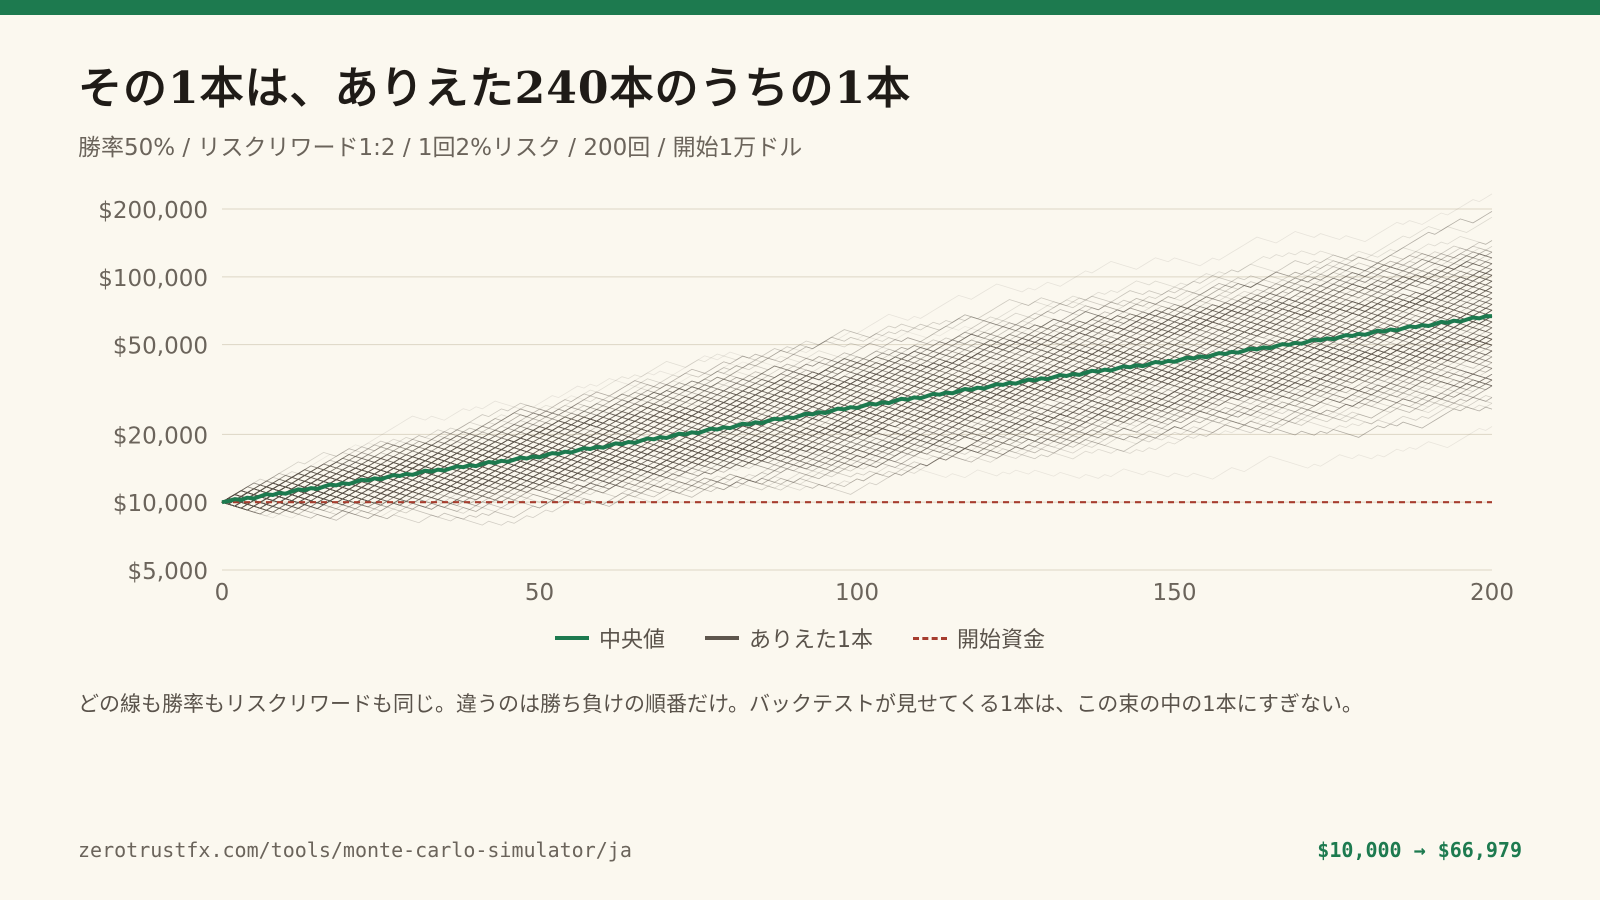 This screenshot has width=1600, height=900. What do you see at coordinates (864, 593) in the screenshot?
I see `x-axis-tick-labels: 0 50 100 150 200` at bounding box center [864, 593].